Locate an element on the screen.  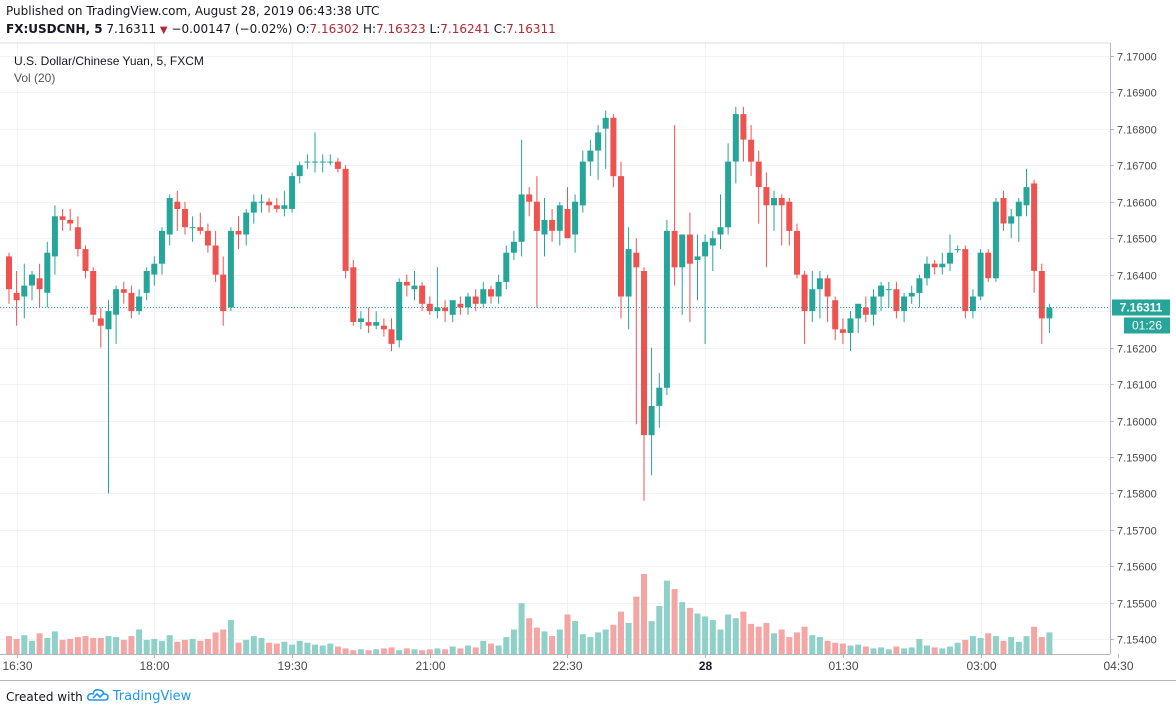
low-value: 7.16241 is located at coordinates (465, 29).